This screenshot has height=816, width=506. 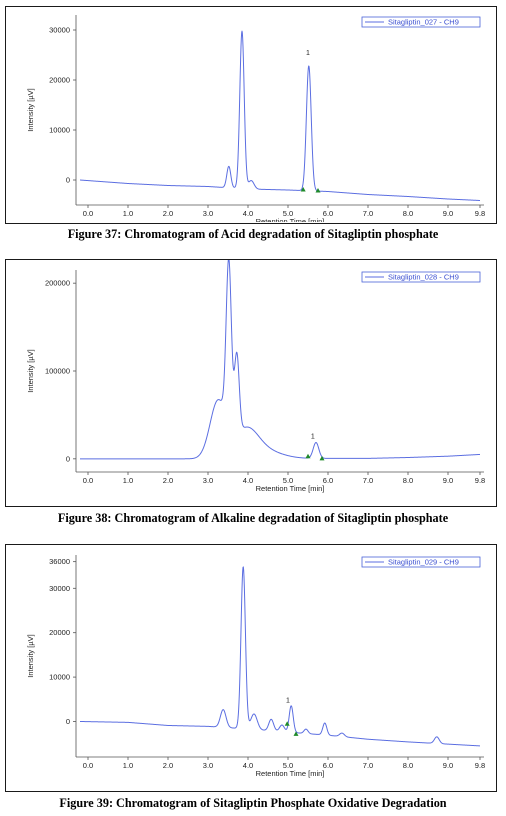 I want to click on legend-label: Sitagliptin_028 - CH9, so click(x=423, y=277).